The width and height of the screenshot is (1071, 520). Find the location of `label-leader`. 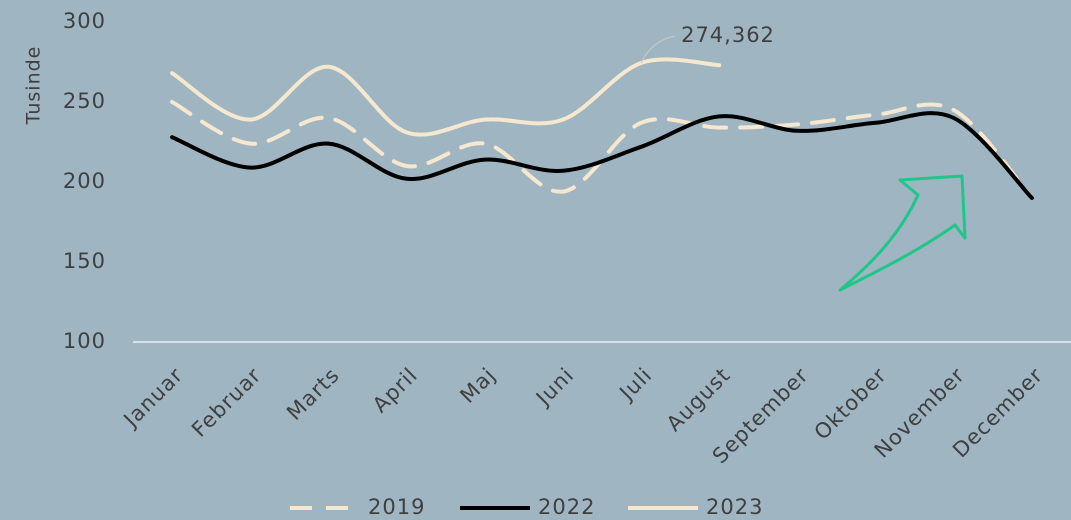

label-leader is located at coordinates (658, 49).